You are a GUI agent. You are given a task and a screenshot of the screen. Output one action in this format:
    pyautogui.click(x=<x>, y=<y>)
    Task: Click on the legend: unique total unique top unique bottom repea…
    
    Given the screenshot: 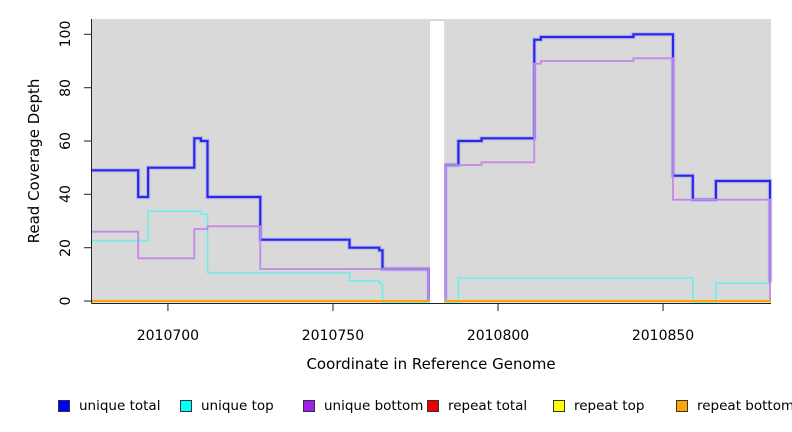 What is the action you would take?
    pyautogui.click(x=396, y=407)
    